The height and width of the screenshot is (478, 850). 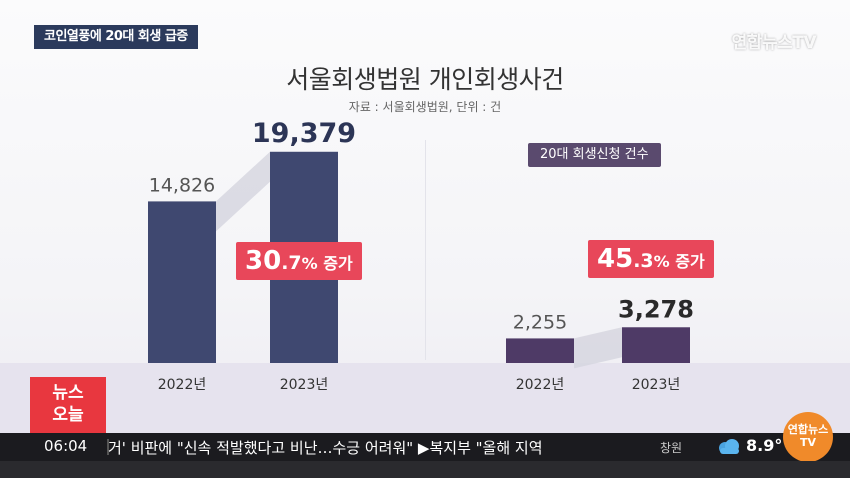 I want to click on left-increase-badge: 30.7% 증가, so click(x=299, y=261).